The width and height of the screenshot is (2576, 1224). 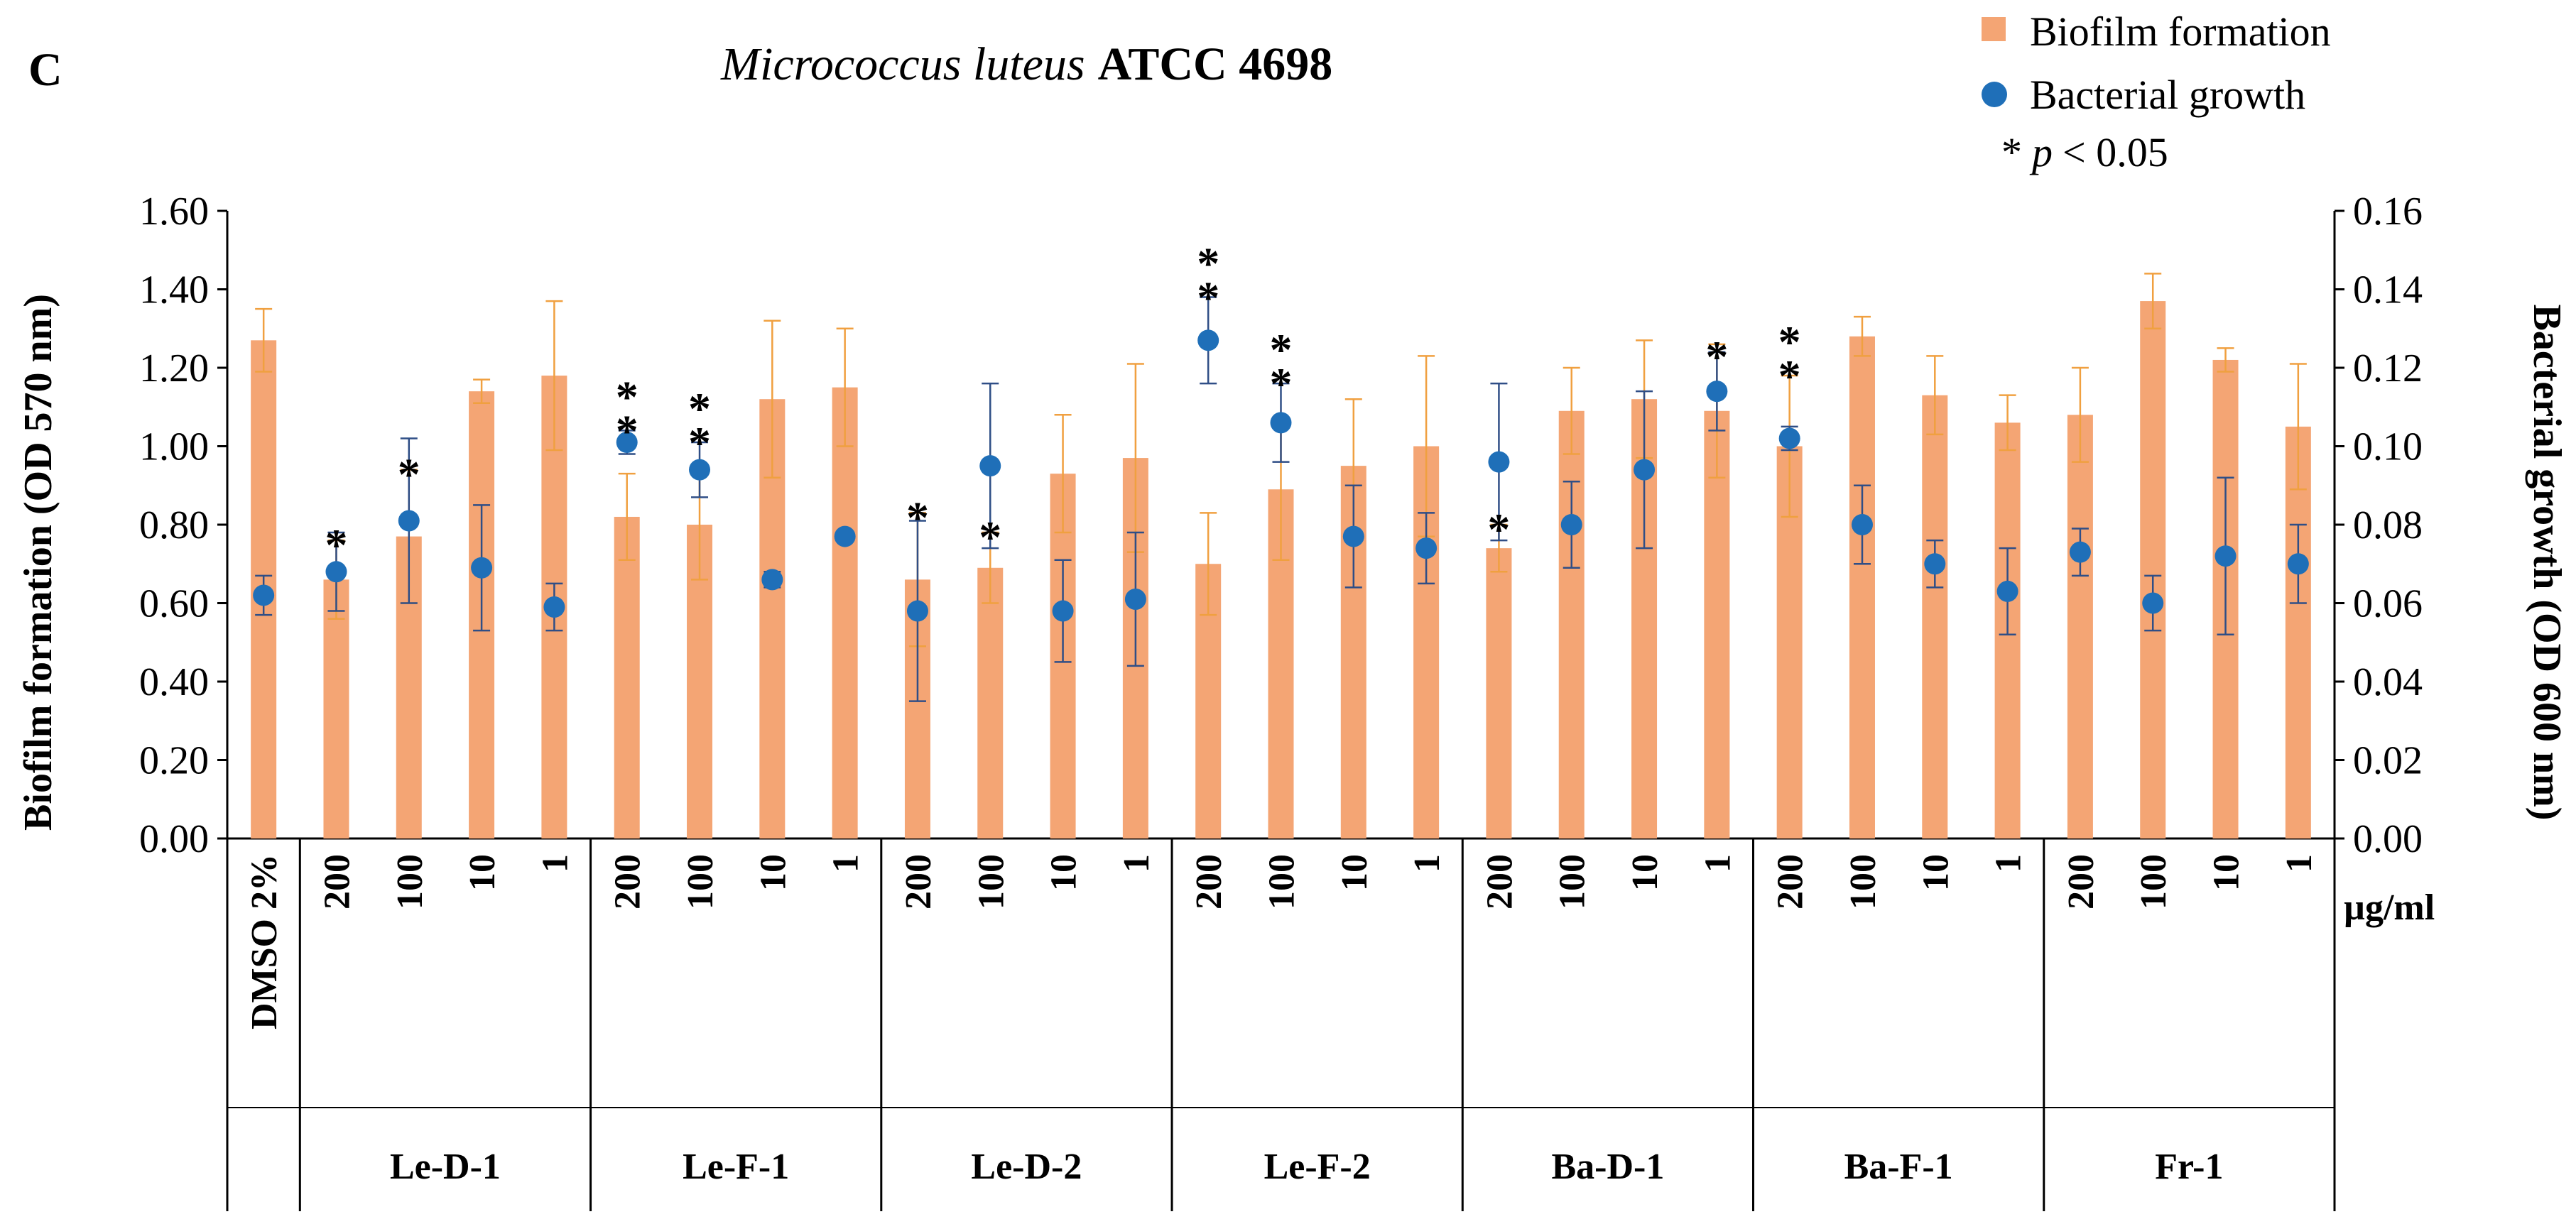 I want to click on group-label: Le-F-1, so click(x=736, y=1167).